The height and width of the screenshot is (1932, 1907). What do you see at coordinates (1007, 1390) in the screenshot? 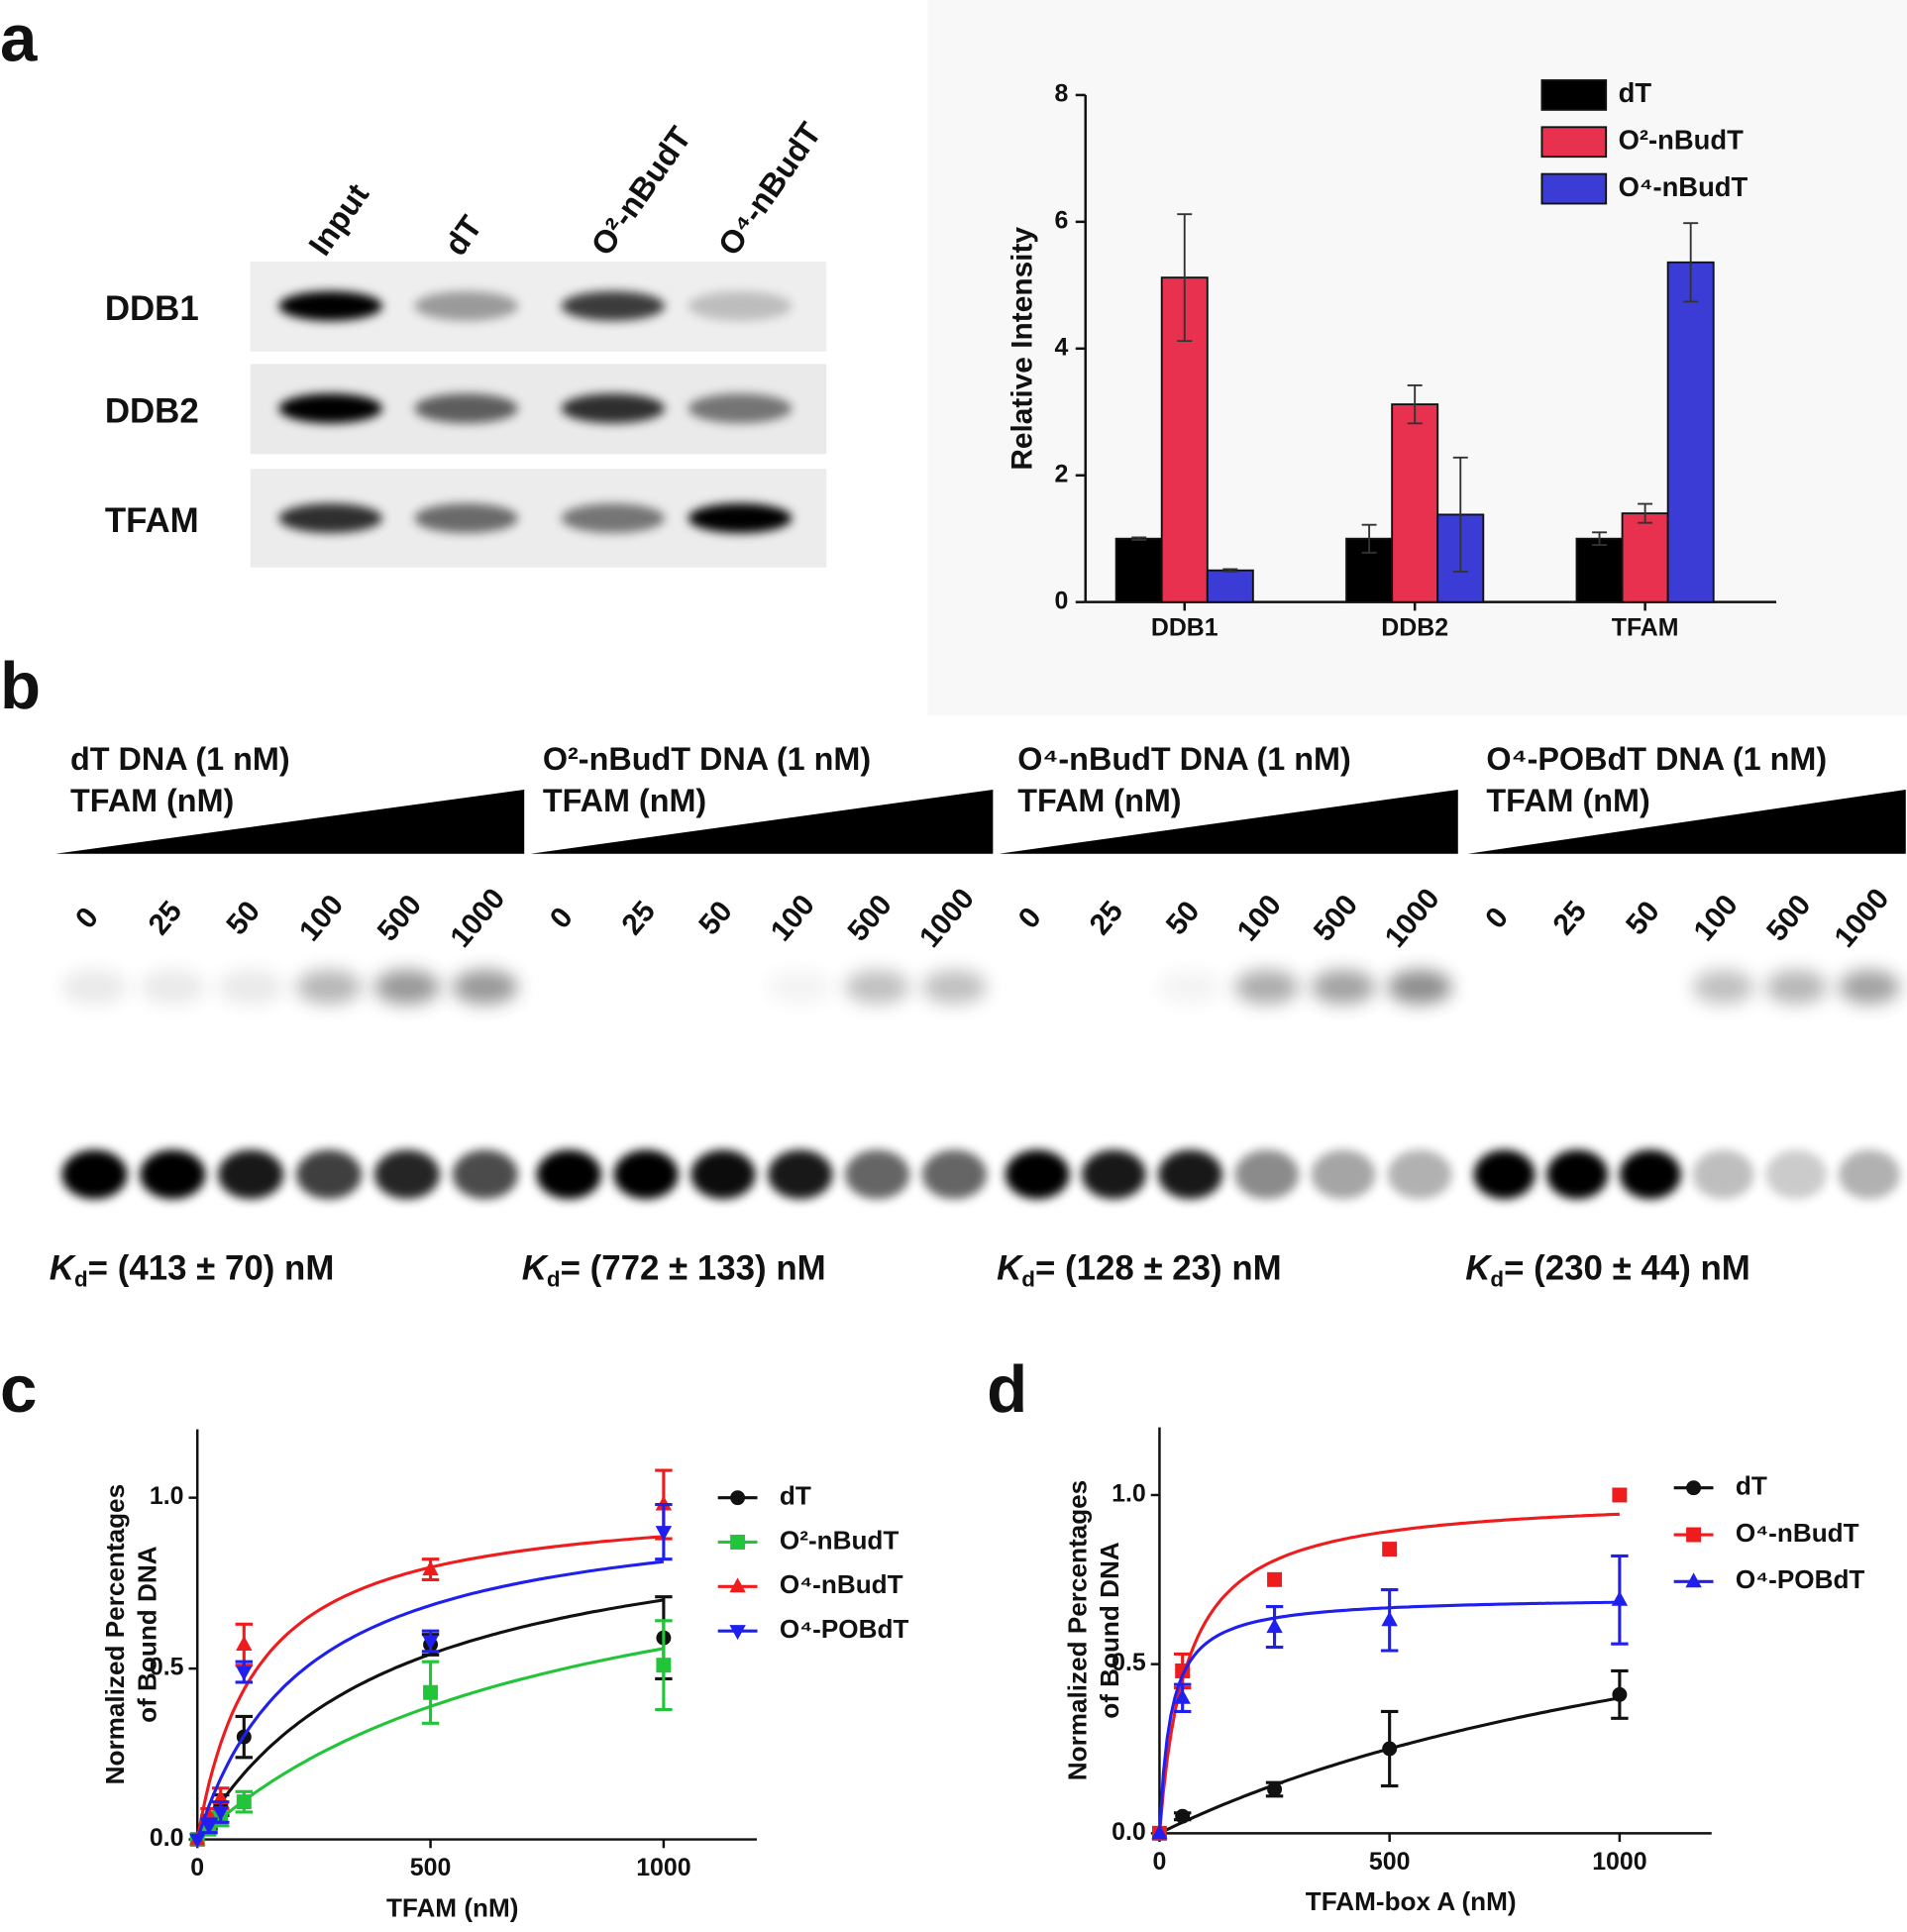
I see `panel-label: d` at bounding box center [1007, 1390].